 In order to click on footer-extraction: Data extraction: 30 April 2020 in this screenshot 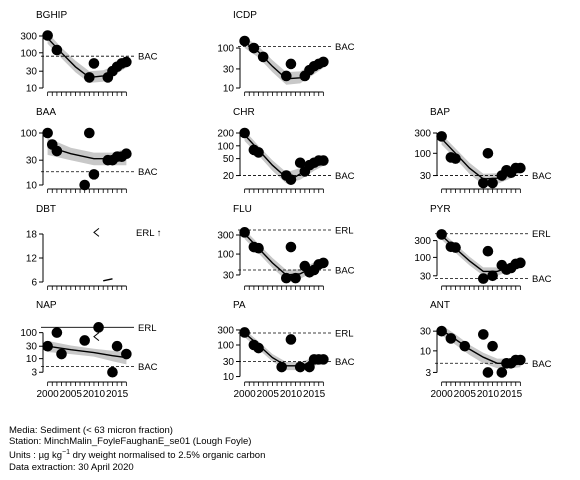, I will do `click(71, 467)`.